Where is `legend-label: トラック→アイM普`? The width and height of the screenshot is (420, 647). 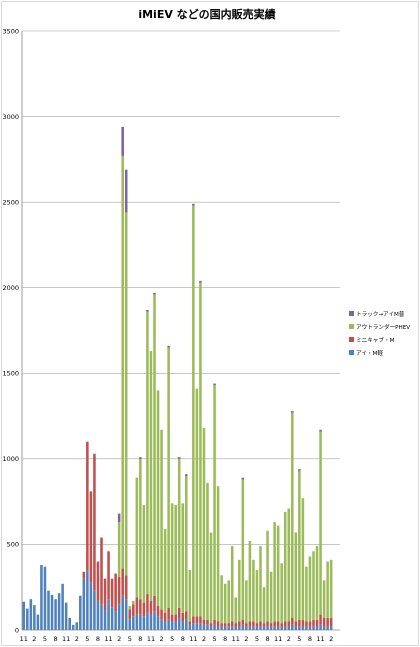 legend-label: トラック→アイM普 is located at coordinates (380, 314).